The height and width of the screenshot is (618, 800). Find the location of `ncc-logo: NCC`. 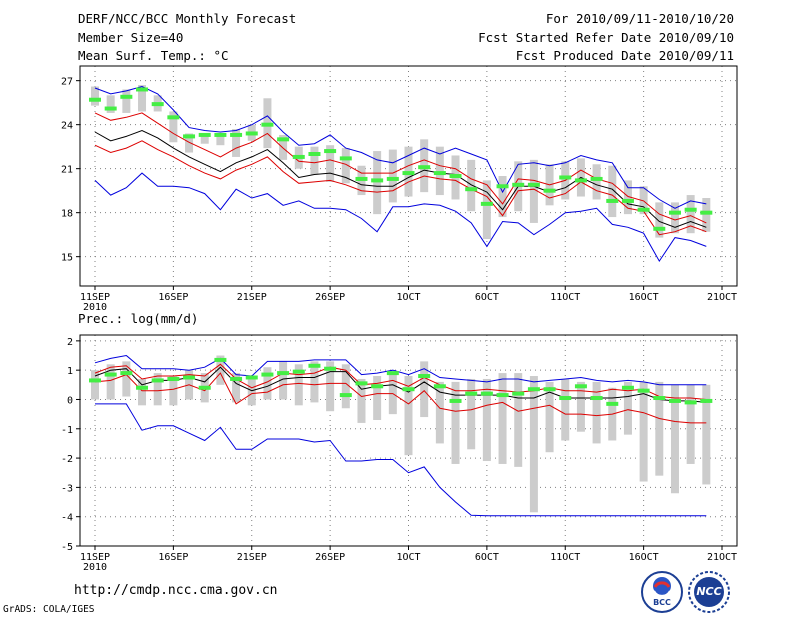

ncc-logo: NCC is located at coordinates (709, 592).